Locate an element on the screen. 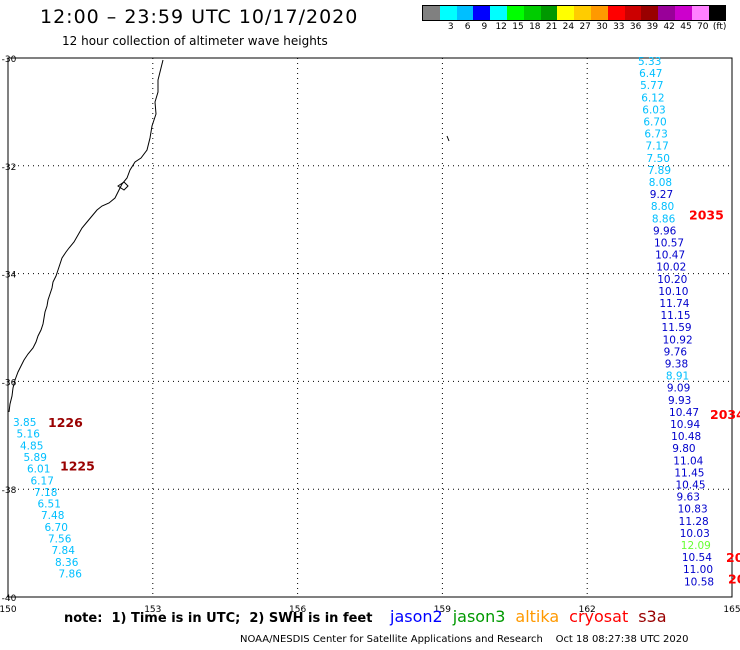 The height and width of the screenshot is (650, 740). wave-height-value: 10.10 is located at coordinates (673, 292).